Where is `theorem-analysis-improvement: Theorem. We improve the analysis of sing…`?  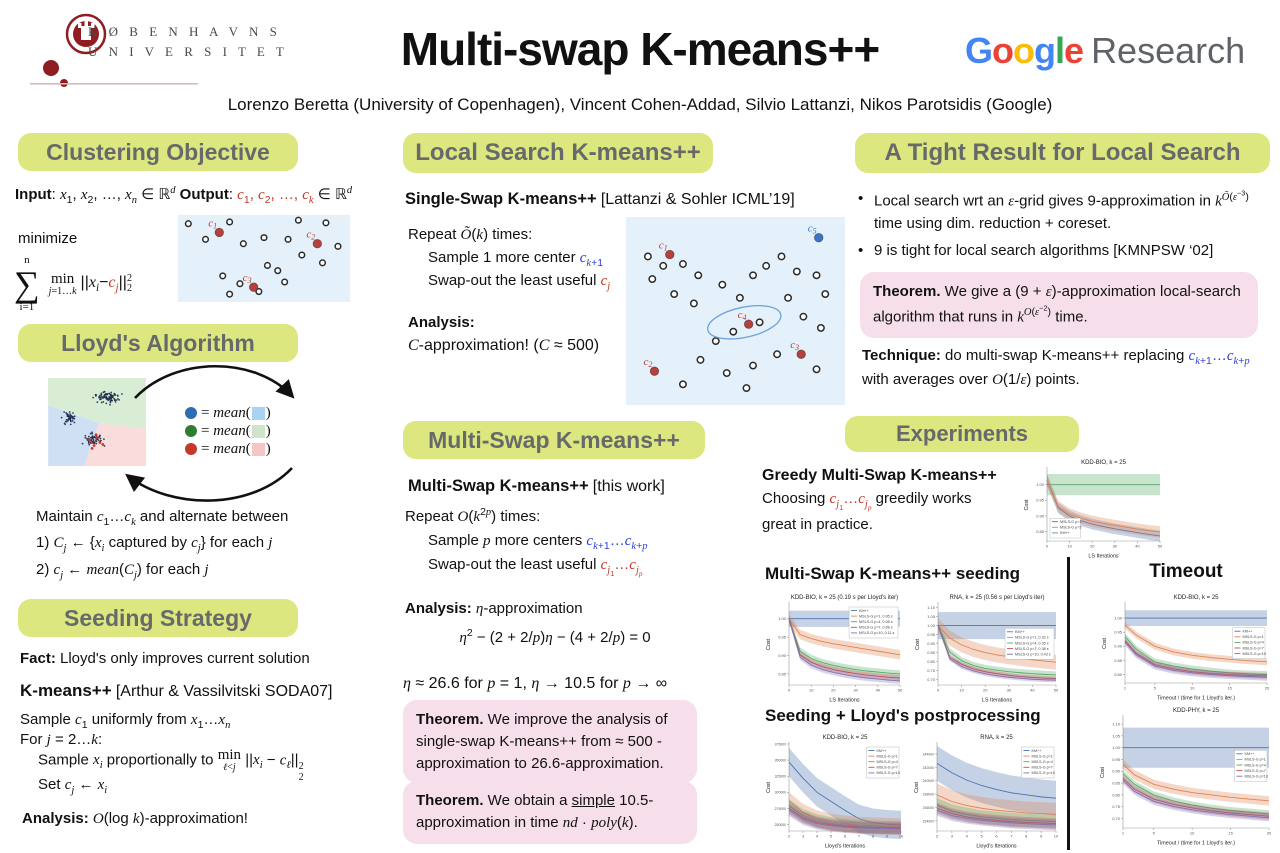
theorem-analysis-improvement: Theorem. We improve the analysis of sing… is located at coordinates (550, 742).